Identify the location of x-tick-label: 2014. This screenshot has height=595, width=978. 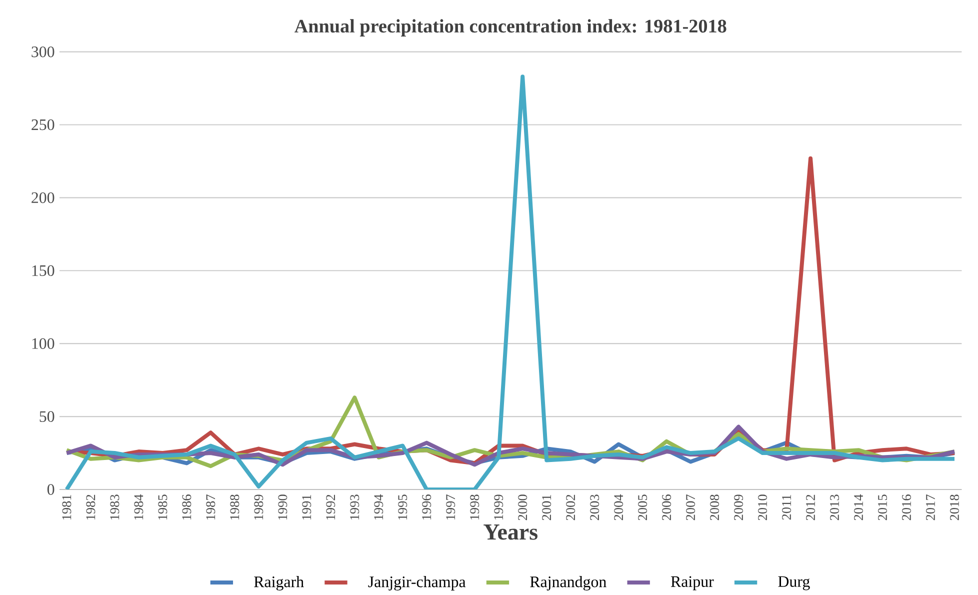
(858, 507).